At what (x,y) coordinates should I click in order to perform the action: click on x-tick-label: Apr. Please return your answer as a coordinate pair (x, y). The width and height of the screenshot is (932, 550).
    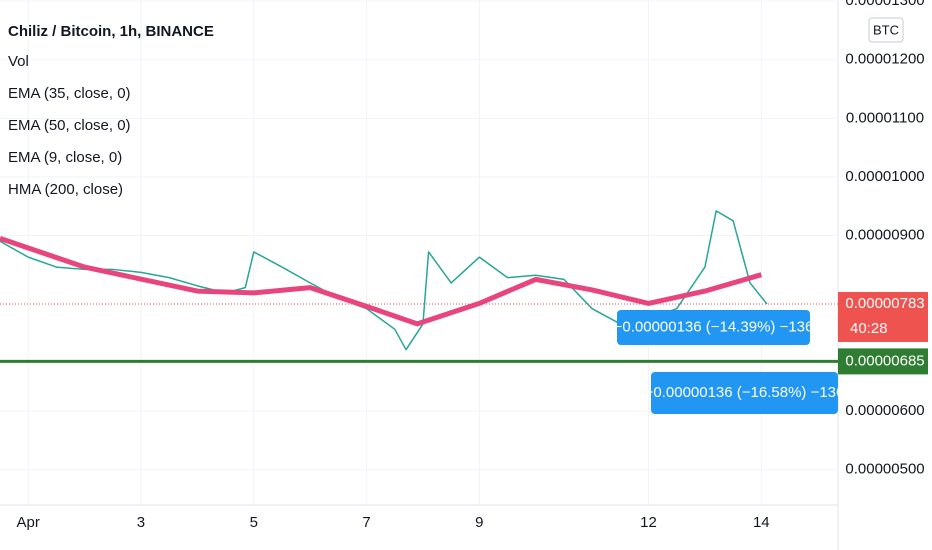
    Looking at the image, I should click on (28, 522).